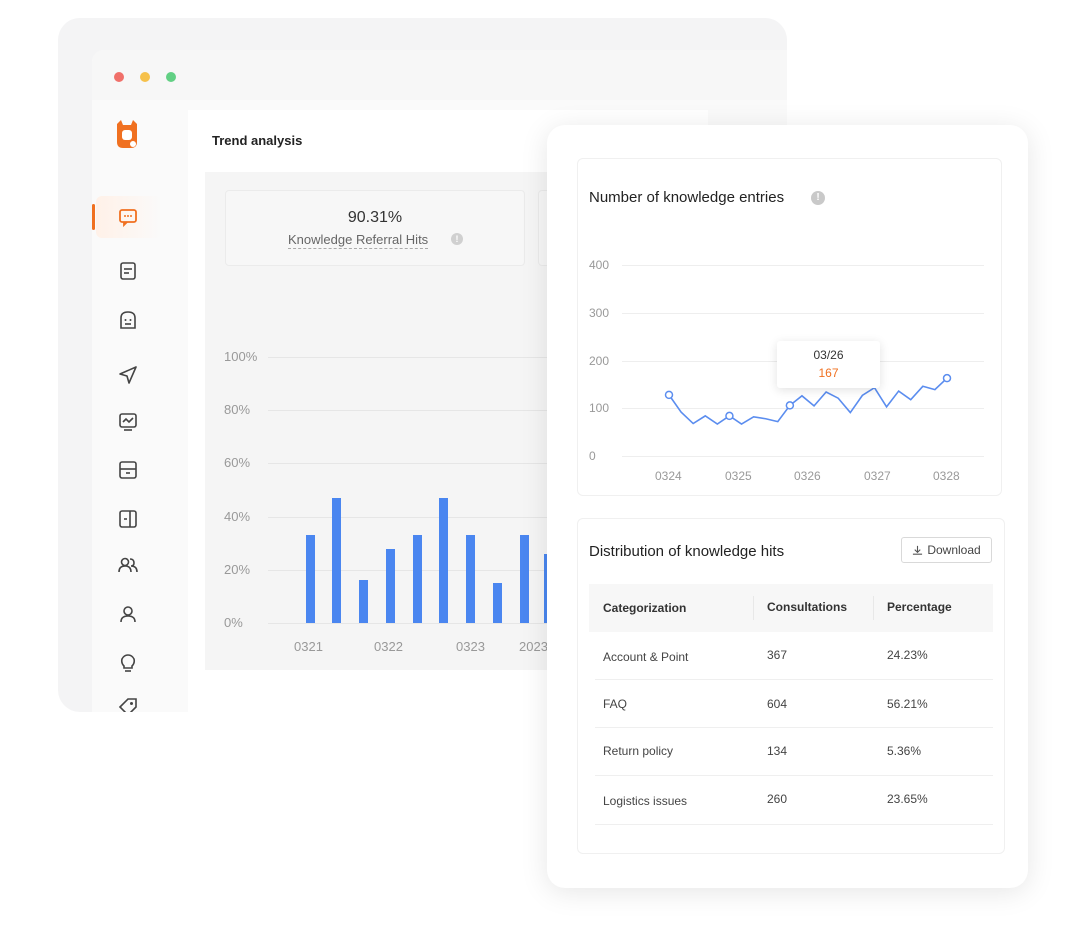  I want to click on close-window-button, so click(119, 77).